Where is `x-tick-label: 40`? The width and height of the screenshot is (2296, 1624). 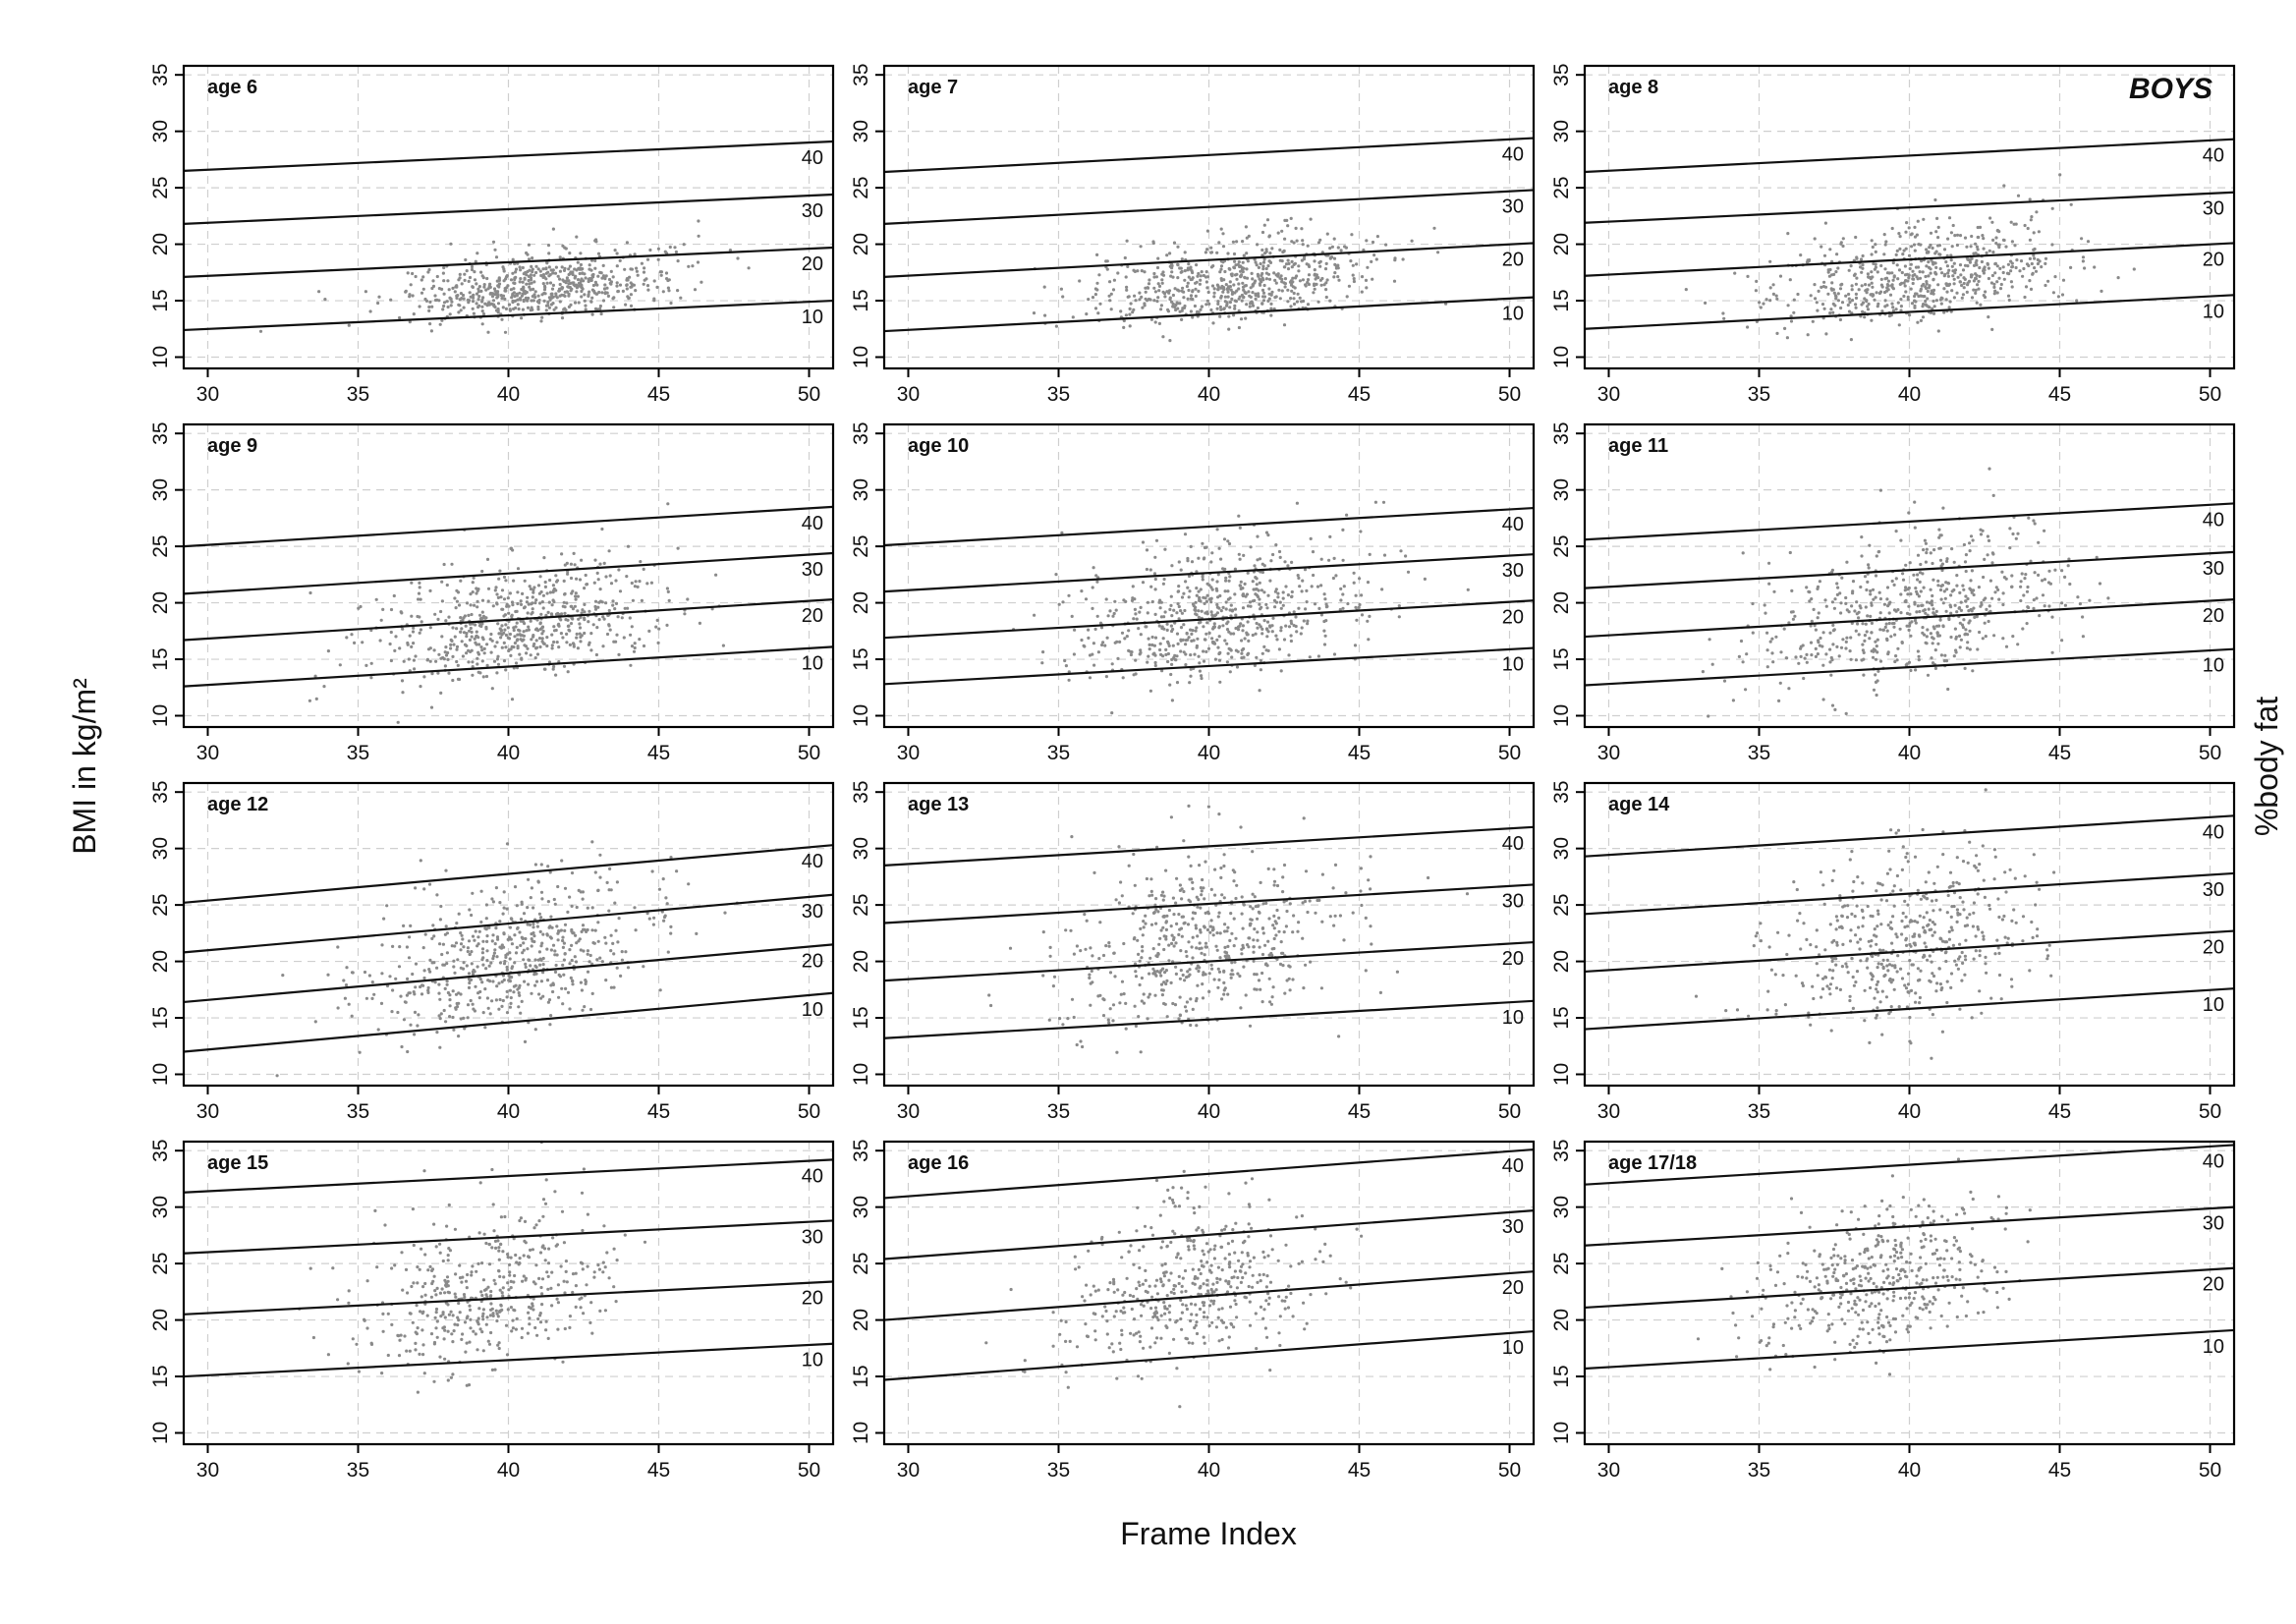 x-tick-label: 40 is located at coordinates (508, 753).